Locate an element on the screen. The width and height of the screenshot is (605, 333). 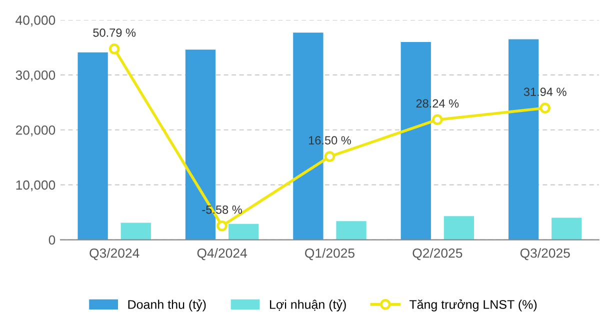
y-tick-label: 10,000 is located at coordinates (36, 186).